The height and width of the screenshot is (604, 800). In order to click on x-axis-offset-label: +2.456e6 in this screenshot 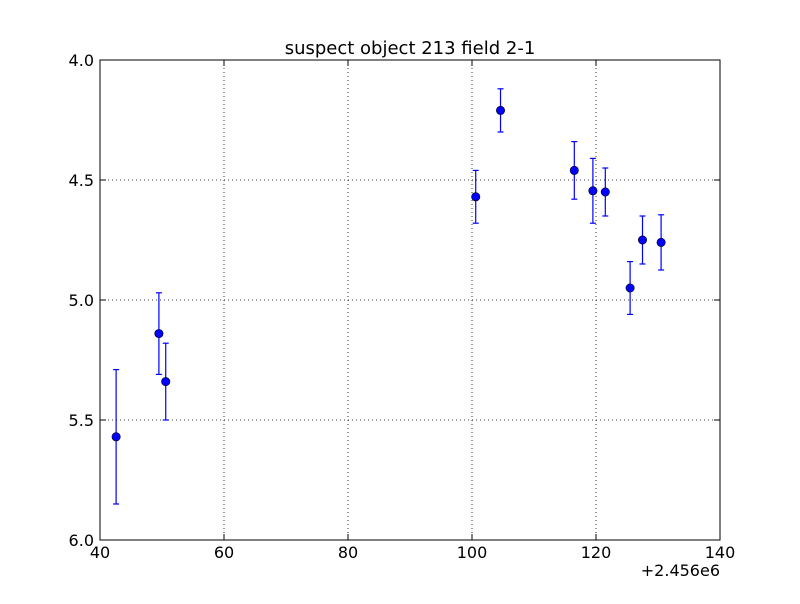, I will do `click(680, 570)`.